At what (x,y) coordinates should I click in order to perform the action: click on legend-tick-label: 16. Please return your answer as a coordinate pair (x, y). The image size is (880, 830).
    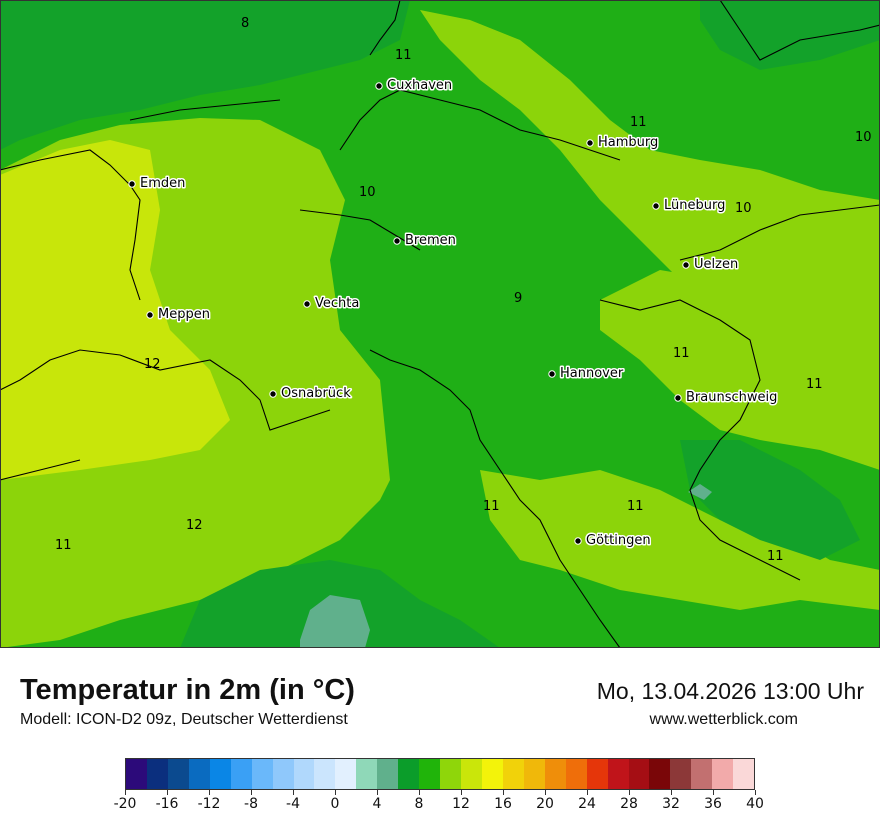
    Looking at the image, I should click on (503, 804).